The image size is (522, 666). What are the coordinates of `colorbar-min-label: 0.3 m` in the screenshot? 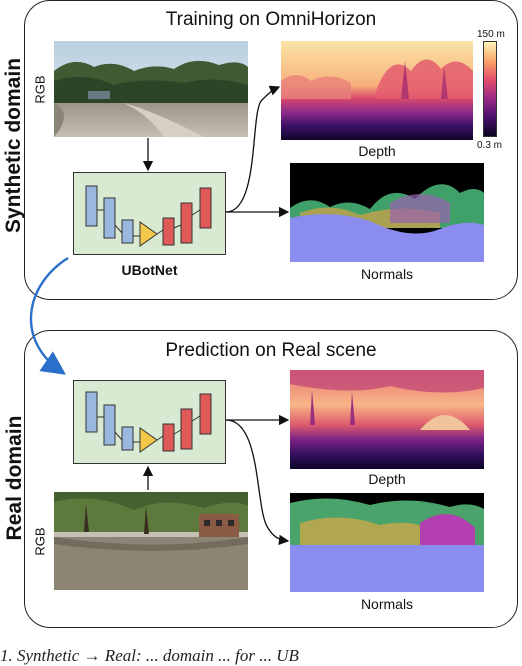 It's located at (490, 145).